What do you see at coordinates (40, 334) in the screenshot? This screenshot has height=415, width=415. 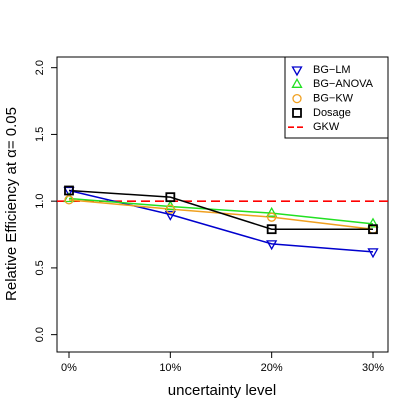 I see `y-tick-label: 0.0` at bounding box center [40, 334].